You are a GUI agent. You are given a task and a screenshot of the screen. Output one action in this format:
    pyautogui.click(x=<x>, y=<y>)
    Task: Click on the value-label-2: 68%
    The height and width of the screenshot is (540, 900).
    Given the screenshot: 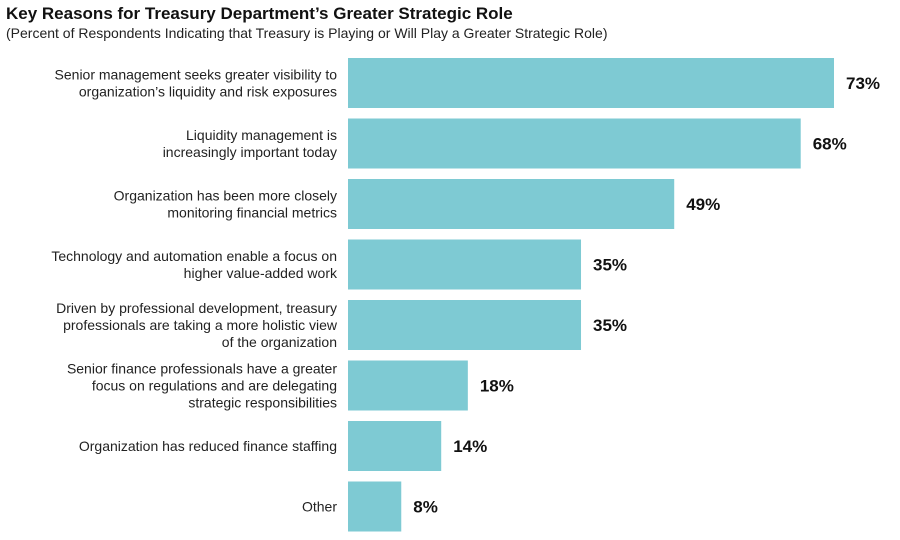 What is the action you would take?
    pyautogui.click(x=830, y=144)
    